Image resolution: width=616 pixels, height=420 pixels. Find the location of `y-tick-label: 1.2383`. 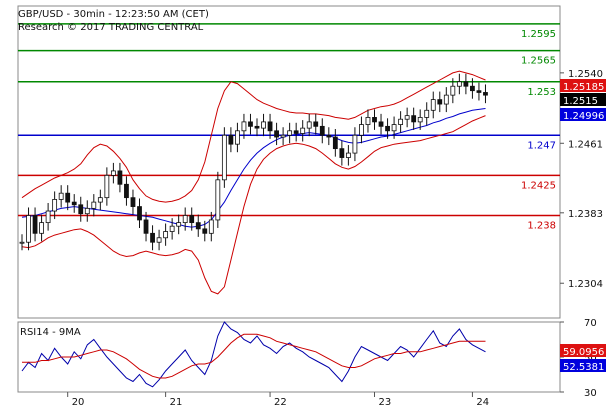

y-tick-label: 1.2383 is located at coordinates (585, 214).